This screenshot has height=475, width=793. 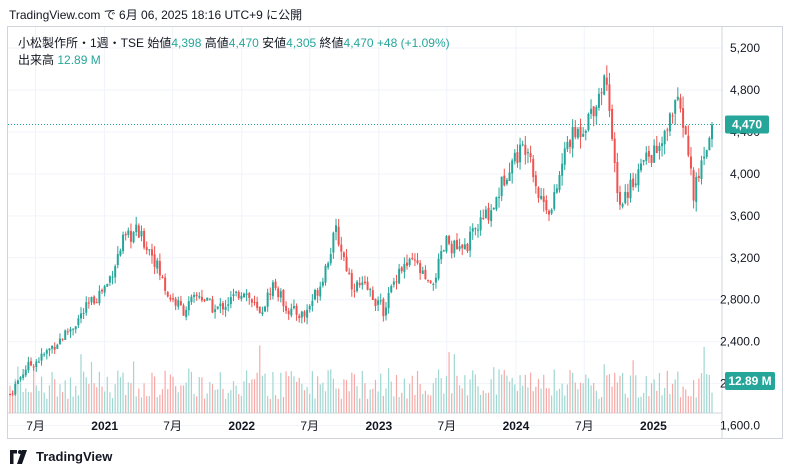 What do you see at coordinates (346, 426) in the screenshot?
I see `x-axis: 7月 2021 7月 2022 7月 2023 7月 2024 7月 2025` at bounding box center [346, 426].